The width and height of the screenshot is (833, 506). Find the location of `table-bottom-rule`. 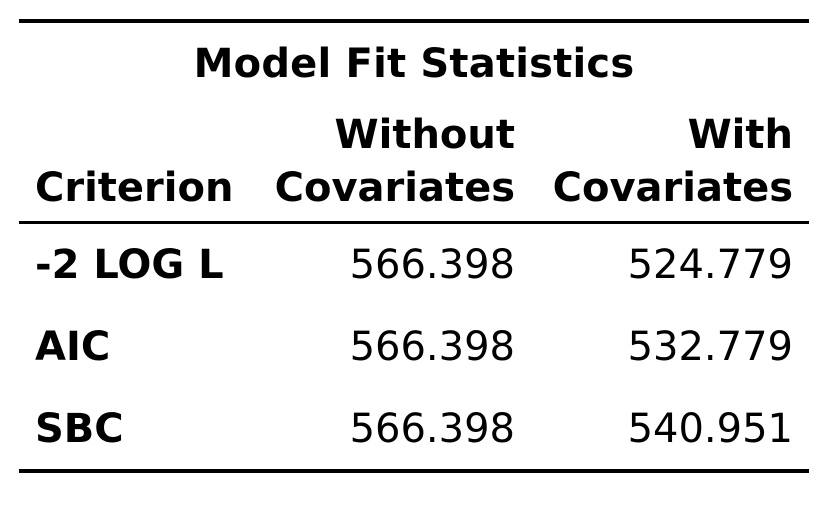

table-bottom-rule is located at coordinates (414, 471).